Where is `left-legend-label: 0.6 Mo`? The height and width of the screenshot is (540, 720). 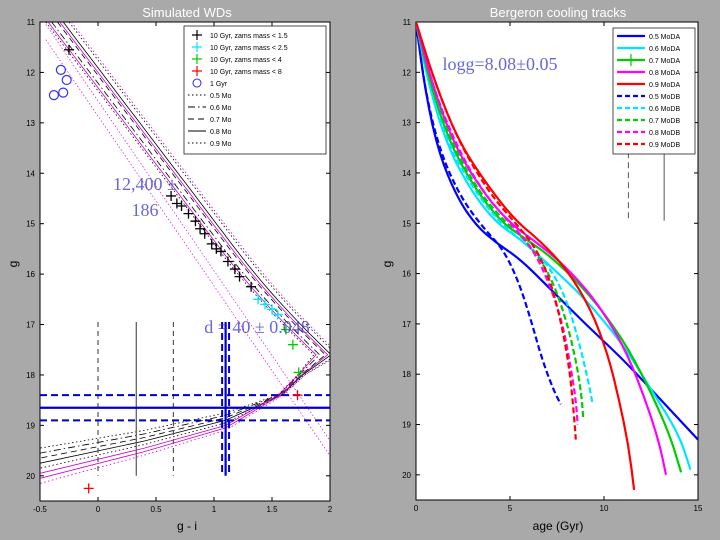
left-legend-label: 0.6 Mo is located at coordinates (221, 108).